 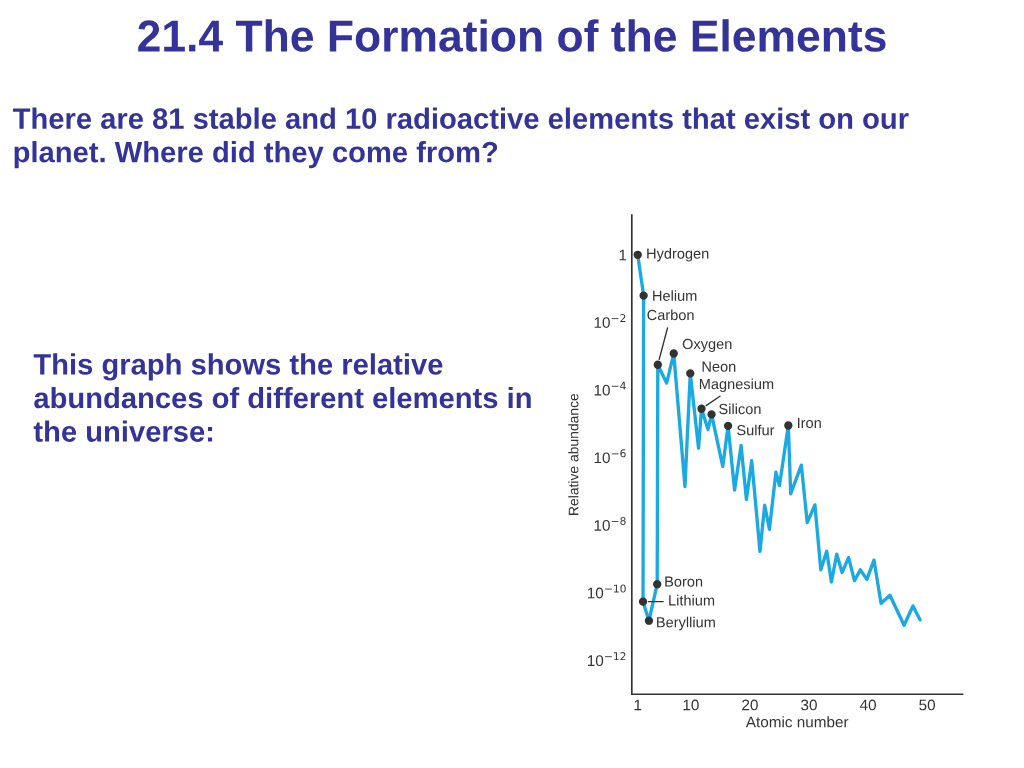 What do you see at coordinates (797, 722) in the screenshot?
I see `x-axis-title: Atomic number` at bounding box center [797, 722].